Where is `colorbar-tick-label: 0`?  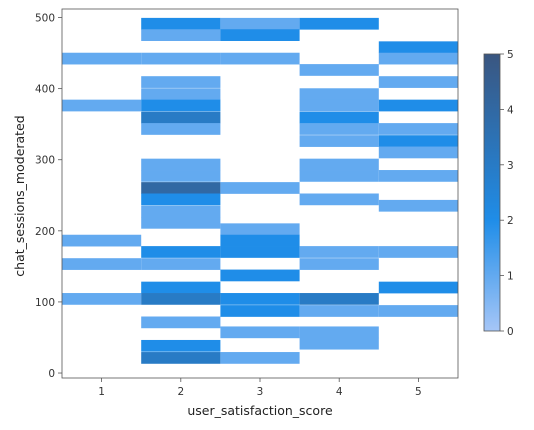 colorbar-tick-label: 0 is located at coordinates (510, 332).